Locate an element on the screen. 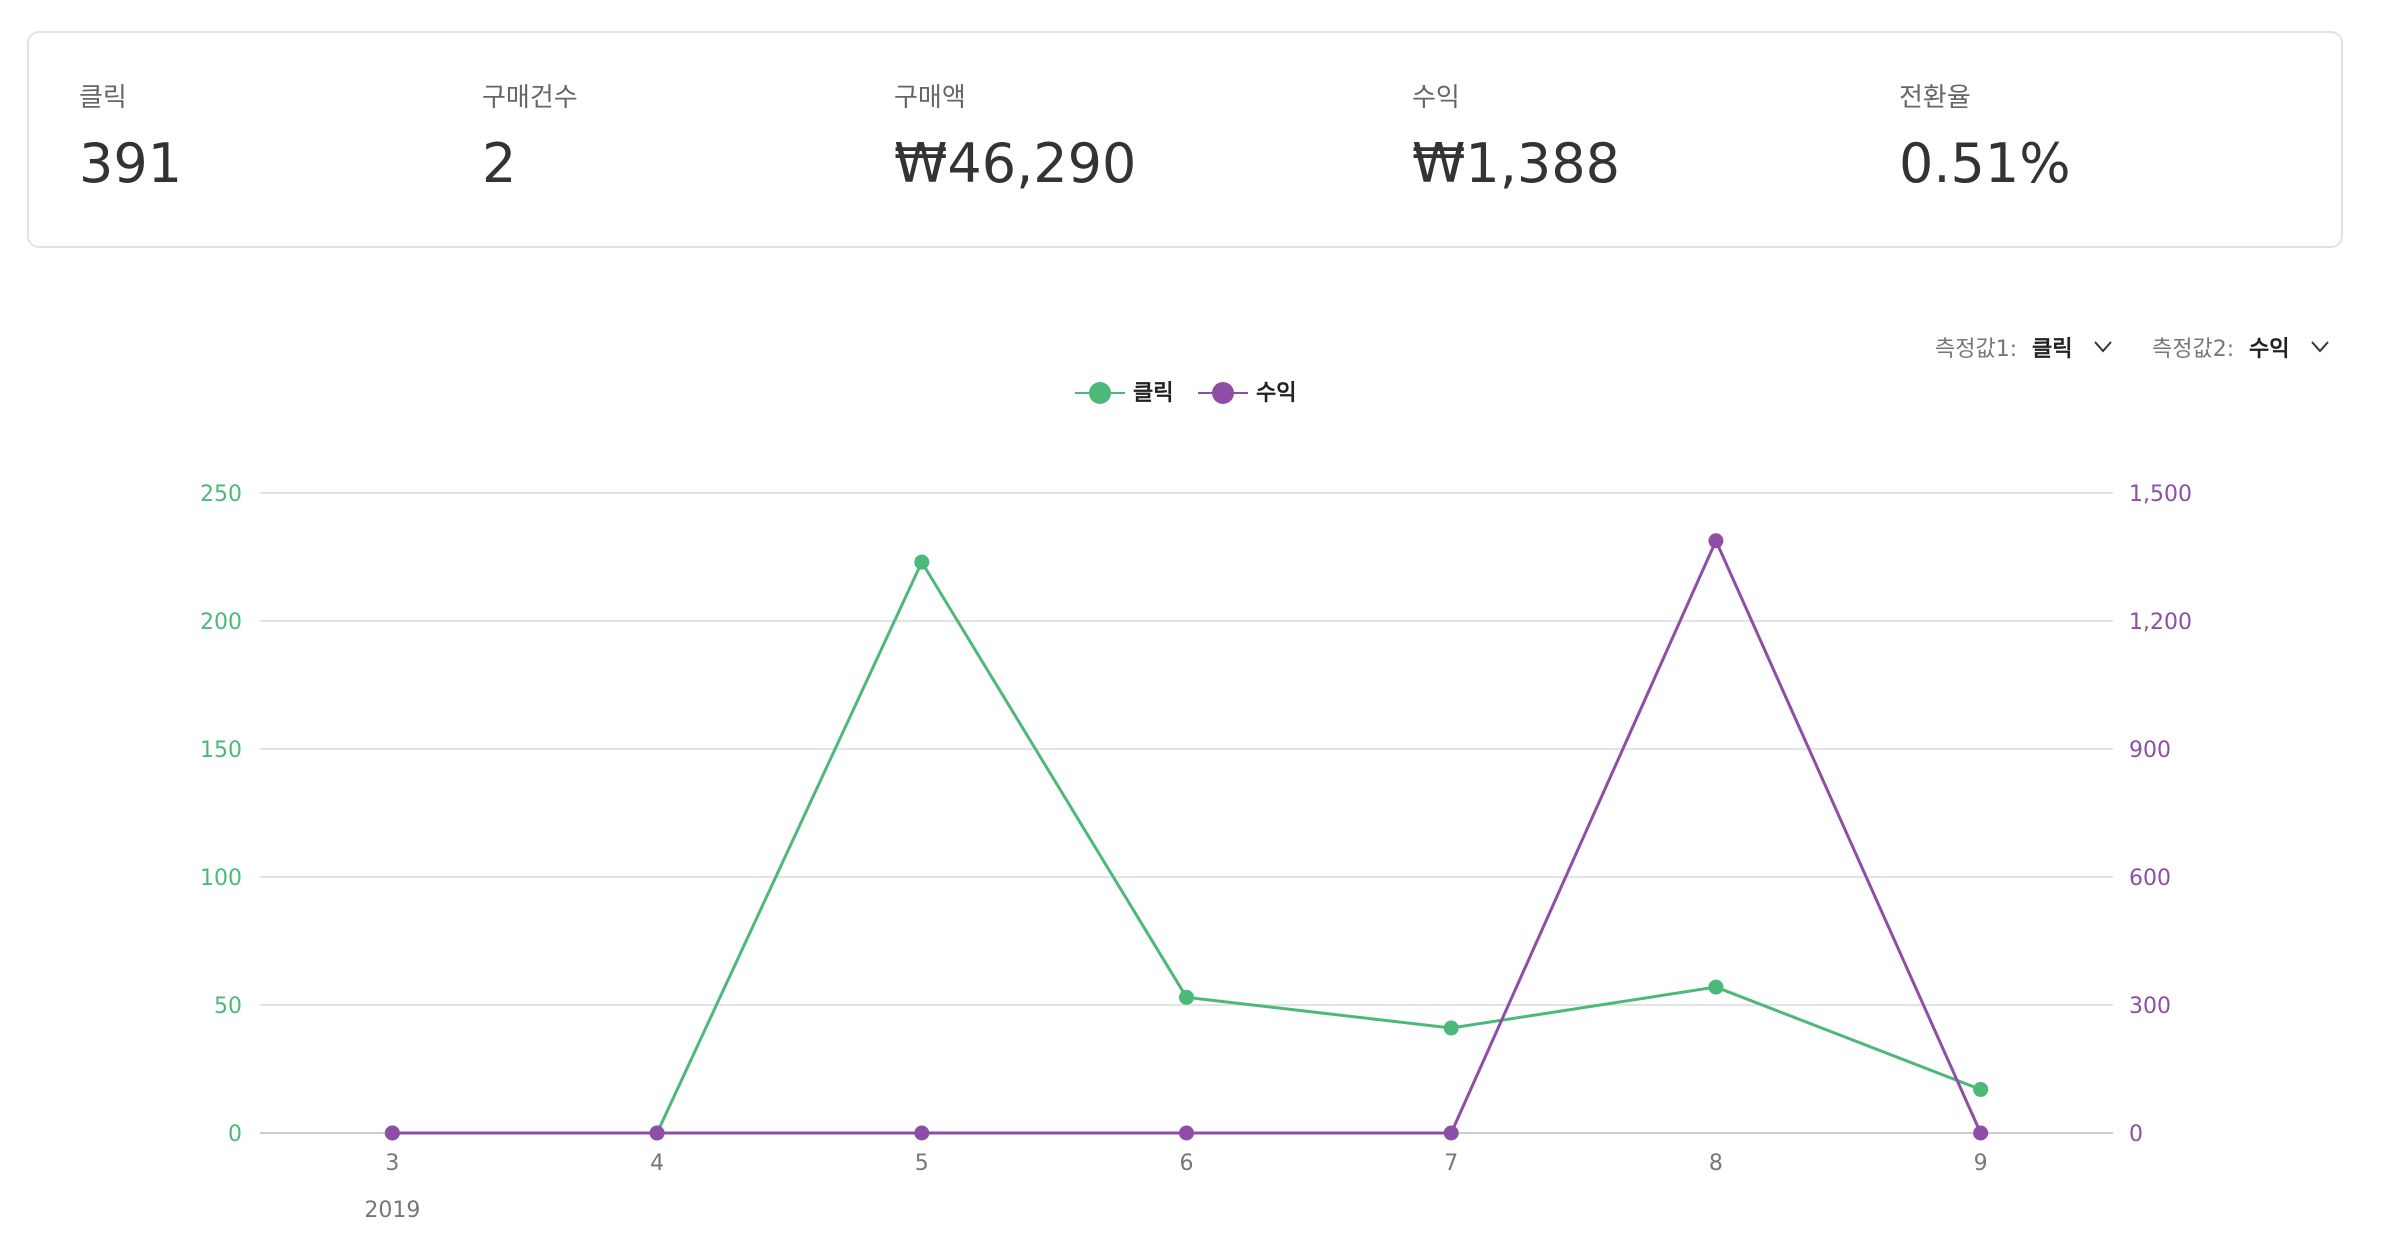  stat: 수익 ₩1,388 is located at coordinates (1516, 136).